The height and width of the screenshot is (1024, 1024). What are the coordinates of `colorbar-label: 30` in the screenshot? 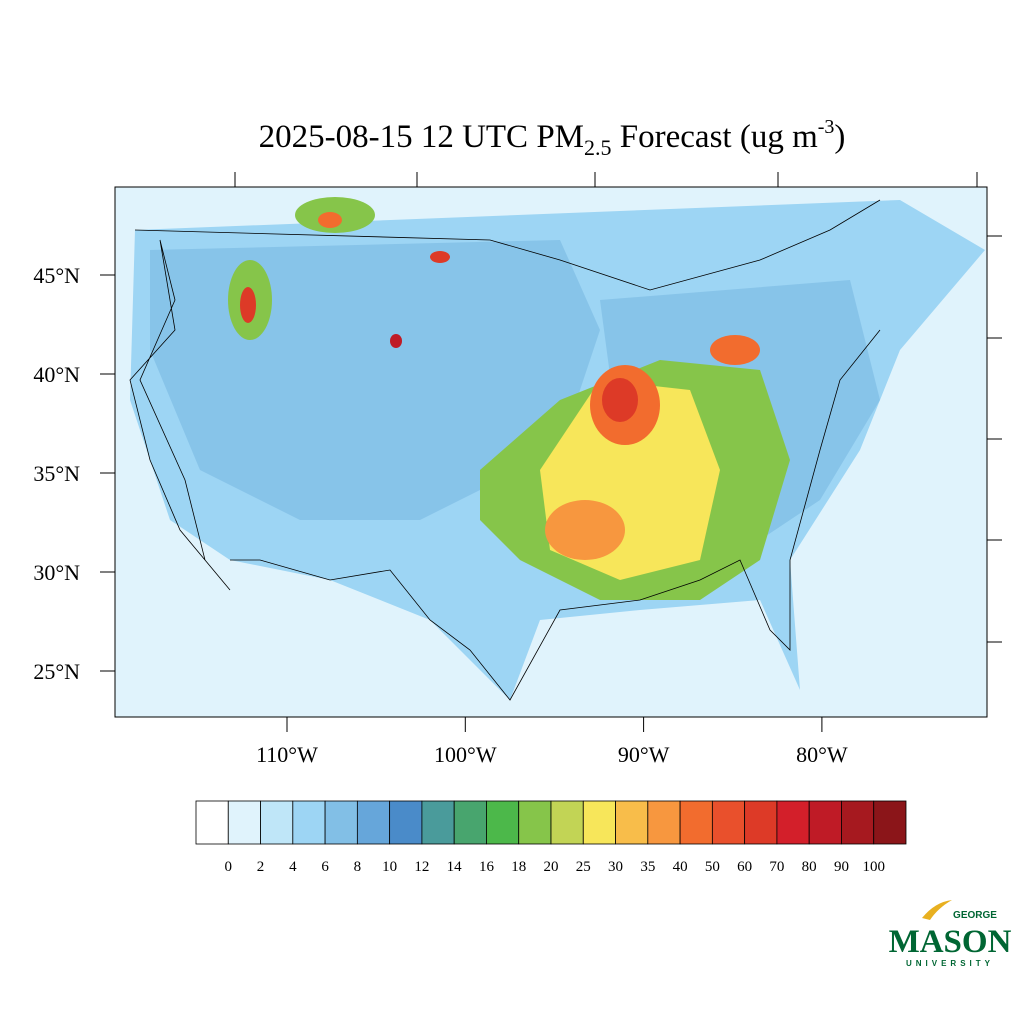 It's located at (615, 867).